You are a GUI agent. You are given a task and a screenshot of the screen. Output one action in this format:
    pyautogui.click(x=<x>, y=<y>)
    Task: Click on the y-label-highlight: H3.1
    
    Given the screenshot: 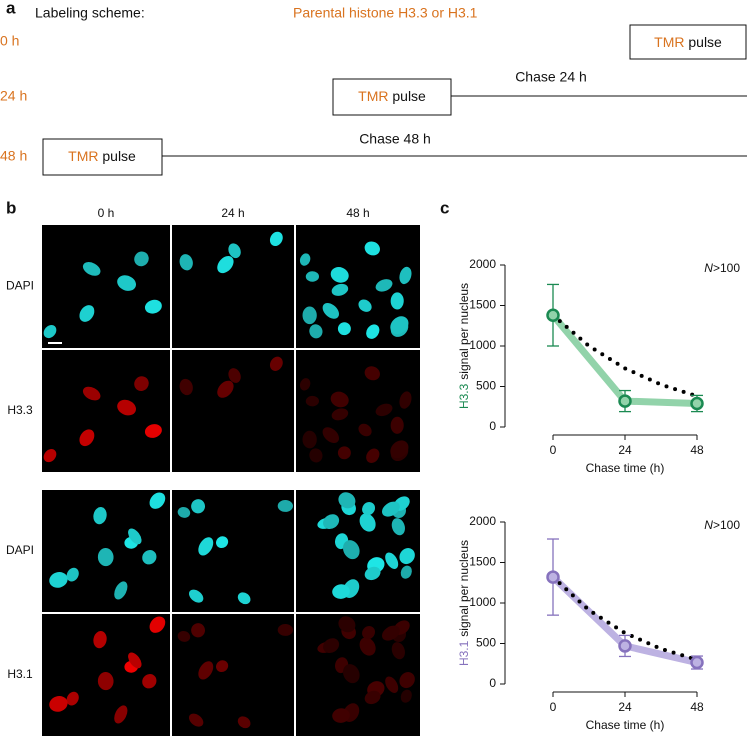 What is the action you would take?
    pyautogui.click(x=464, y=653)
    